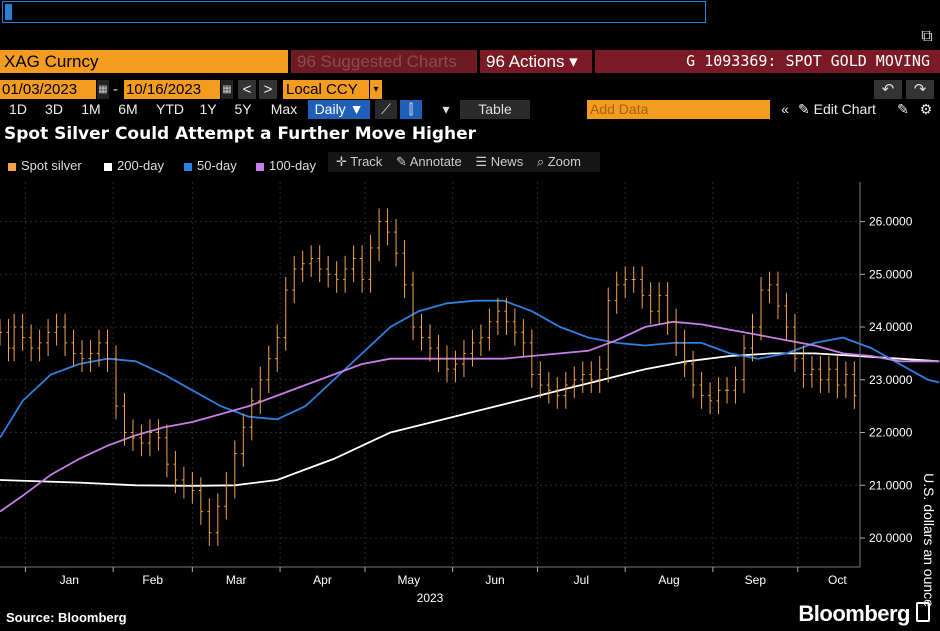 The image size is (940, 631). Describe the element at coordinates (91, 109) in the screenshot. I see `period-1m: 1M` at that location.